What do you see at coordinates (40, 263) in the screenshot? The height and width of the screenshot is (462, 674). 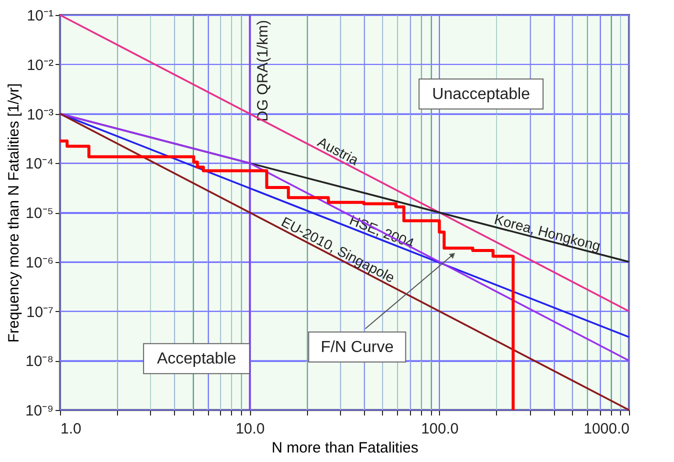 I see `y-tick-label: 10⁻⁶` at bounding box center [40, 263].